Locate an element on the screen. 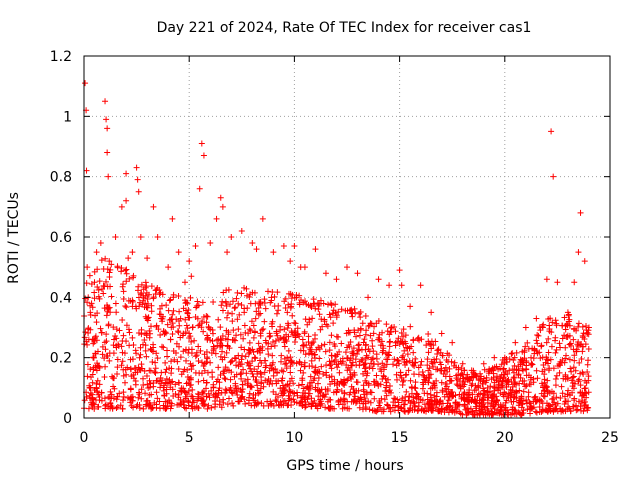 Image resolution: width=640 pixels, height=480 pixels. x-tick-label: 20 is located at coordinates (505, 438).